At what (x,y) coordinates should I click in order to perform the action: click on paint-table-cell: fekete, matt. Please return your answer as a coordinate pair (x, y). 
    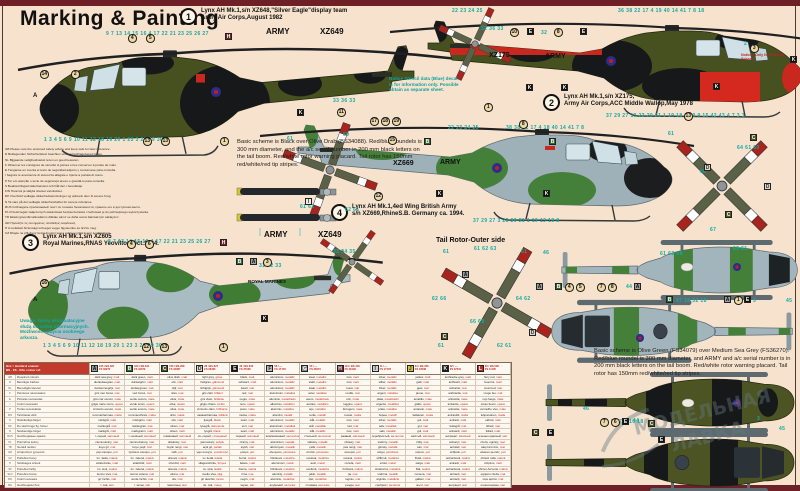
    Looking at the image, I should click on (248, 464).